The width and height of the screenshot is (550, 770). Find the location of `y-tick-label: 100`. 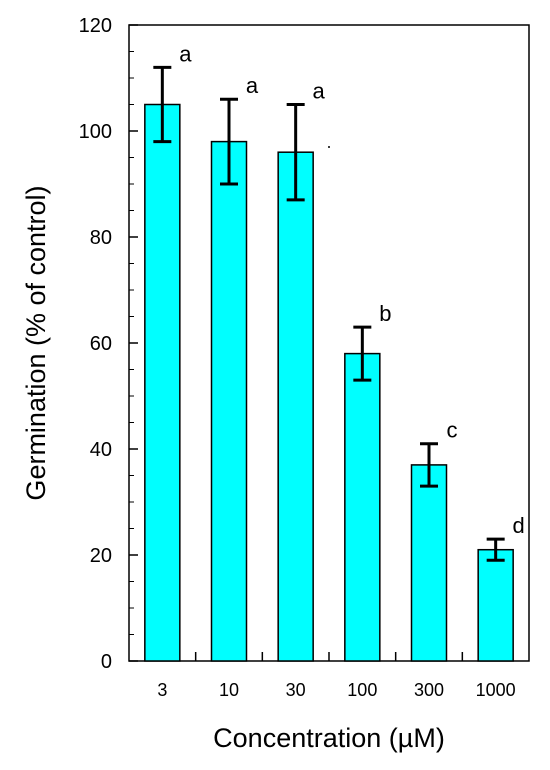

y-tick-label: 100 is located at coordinates (95, 132).